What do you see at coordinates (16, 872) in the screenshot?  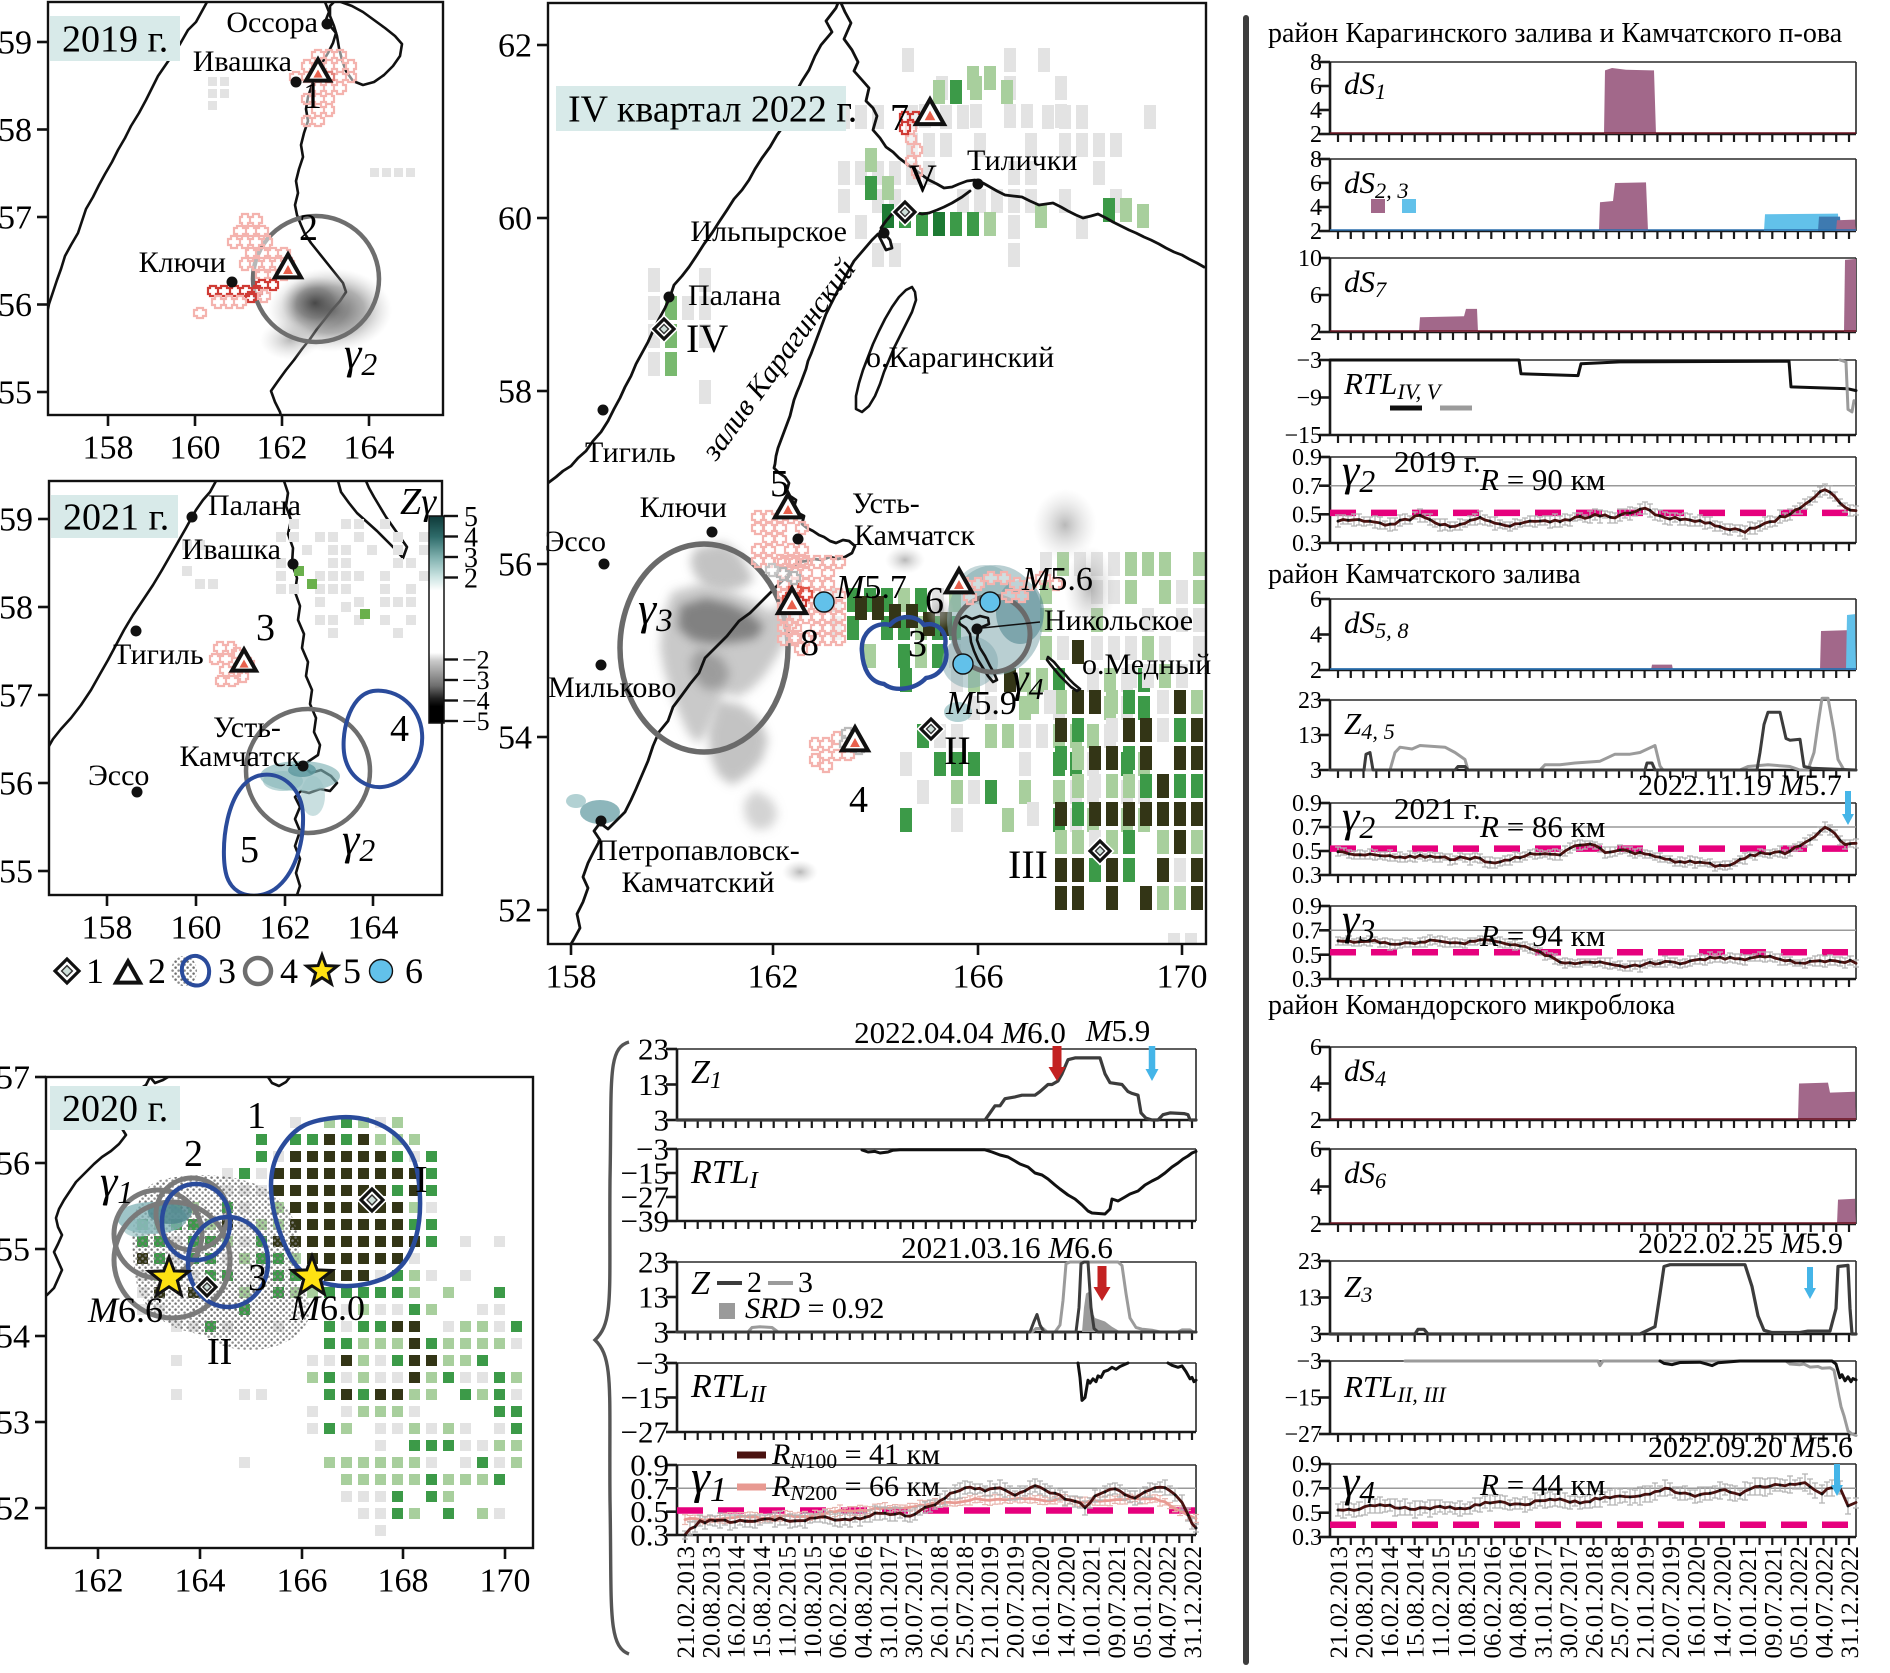 I see `svg-text: 55` at bounding box center [16, 872].